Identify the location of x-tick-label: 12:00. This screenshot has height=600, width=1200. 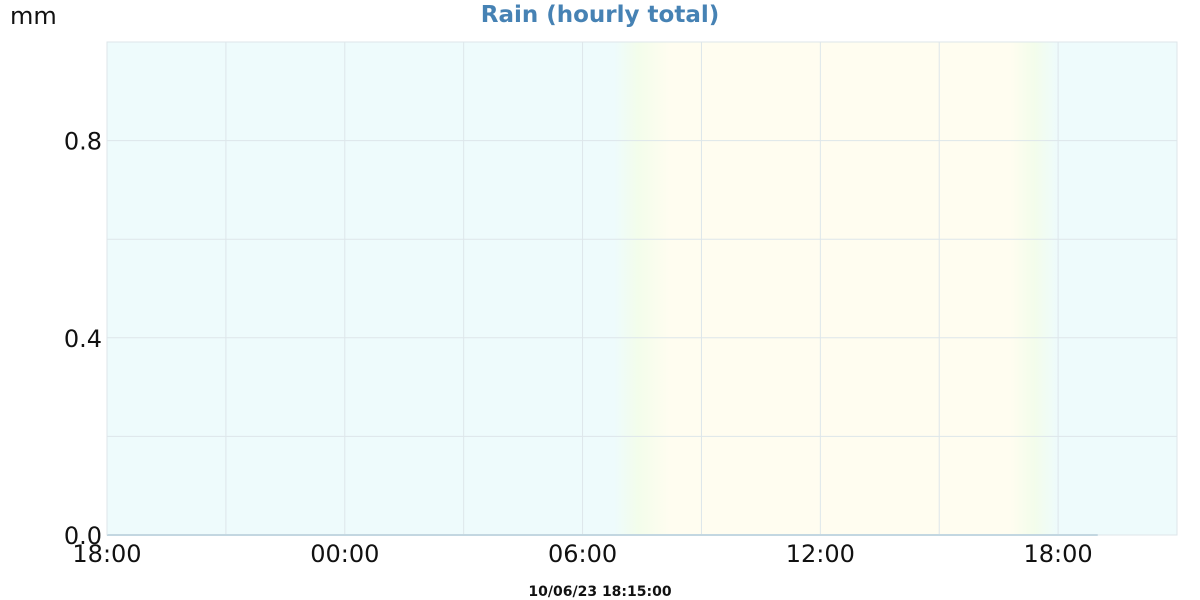
(820, 554).